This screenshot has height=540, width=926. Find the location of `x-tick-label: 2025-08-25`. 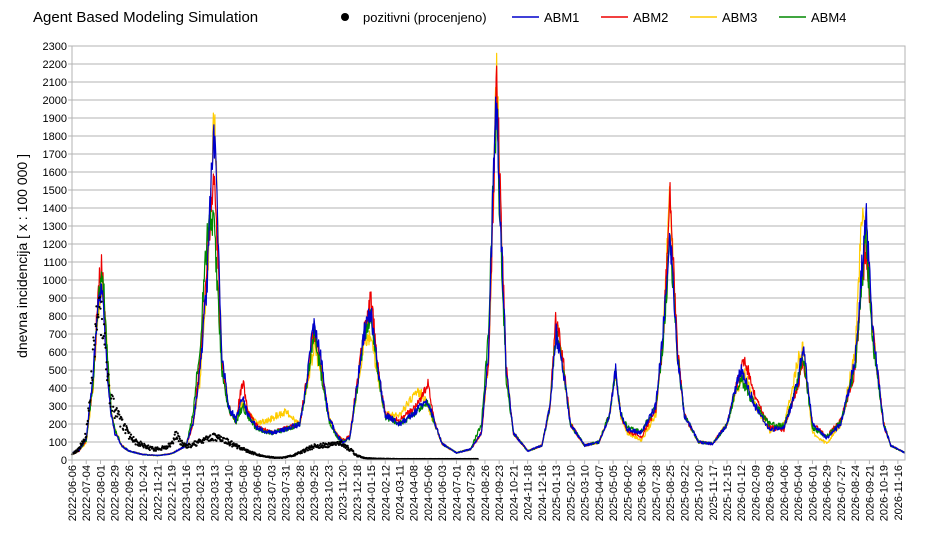

x-tick-label: 2025-08-25 is located at coordinates (671, 493).